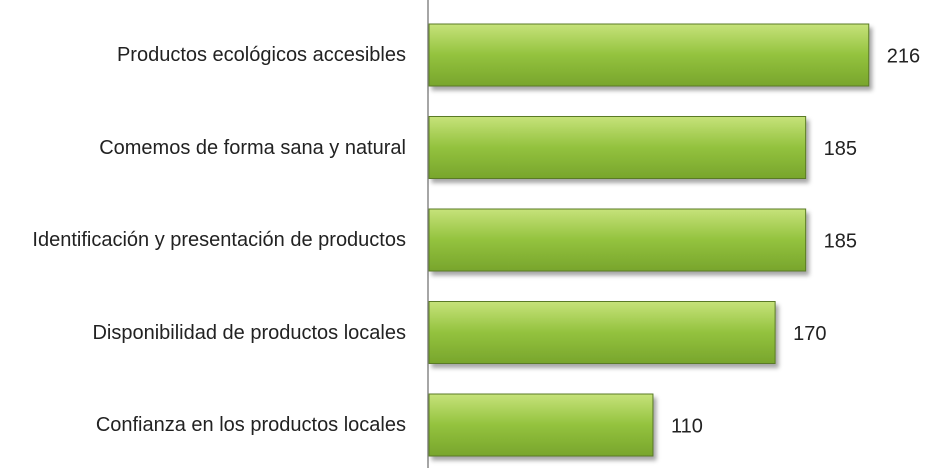  What do you see at coordinates (250, 425) in the screenshot?
I see `category-label: Confianza en los productos locales` at bounding box center [250, 425].